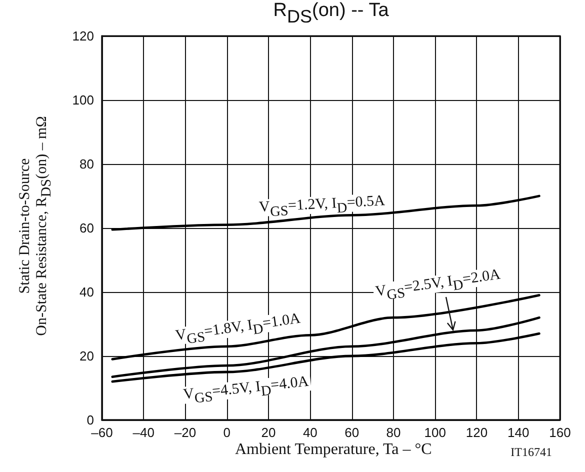  Describe the element at coordinates (435, 432) in the screenshot. I see `x-tick-label: 100` at that location.